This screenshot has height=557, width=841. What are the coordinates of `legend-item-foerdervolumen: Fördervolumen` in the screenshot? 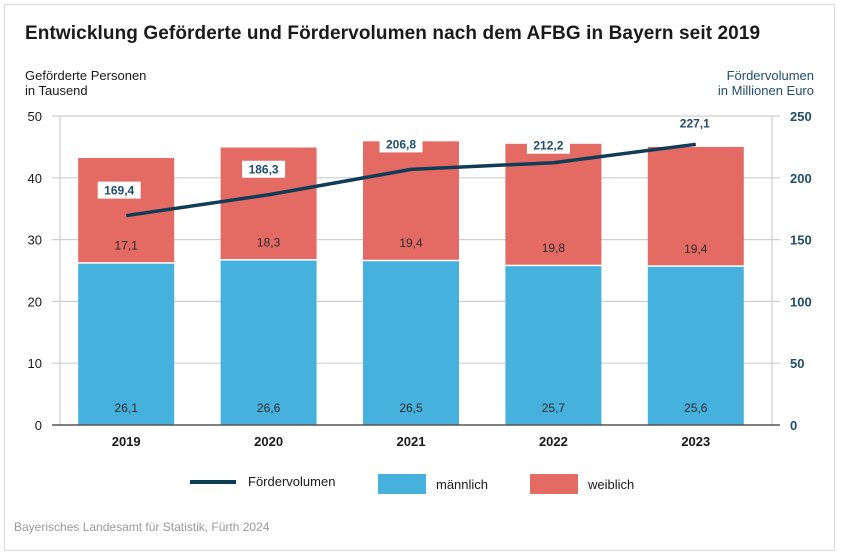 It's located at (262, 481).